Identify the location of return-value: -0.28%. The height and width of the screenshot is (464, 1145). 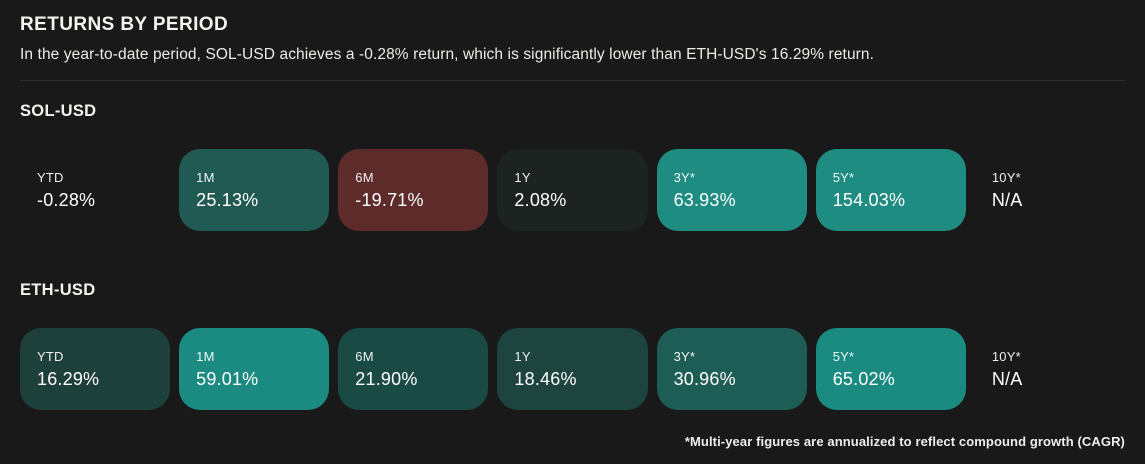
(66, 200).